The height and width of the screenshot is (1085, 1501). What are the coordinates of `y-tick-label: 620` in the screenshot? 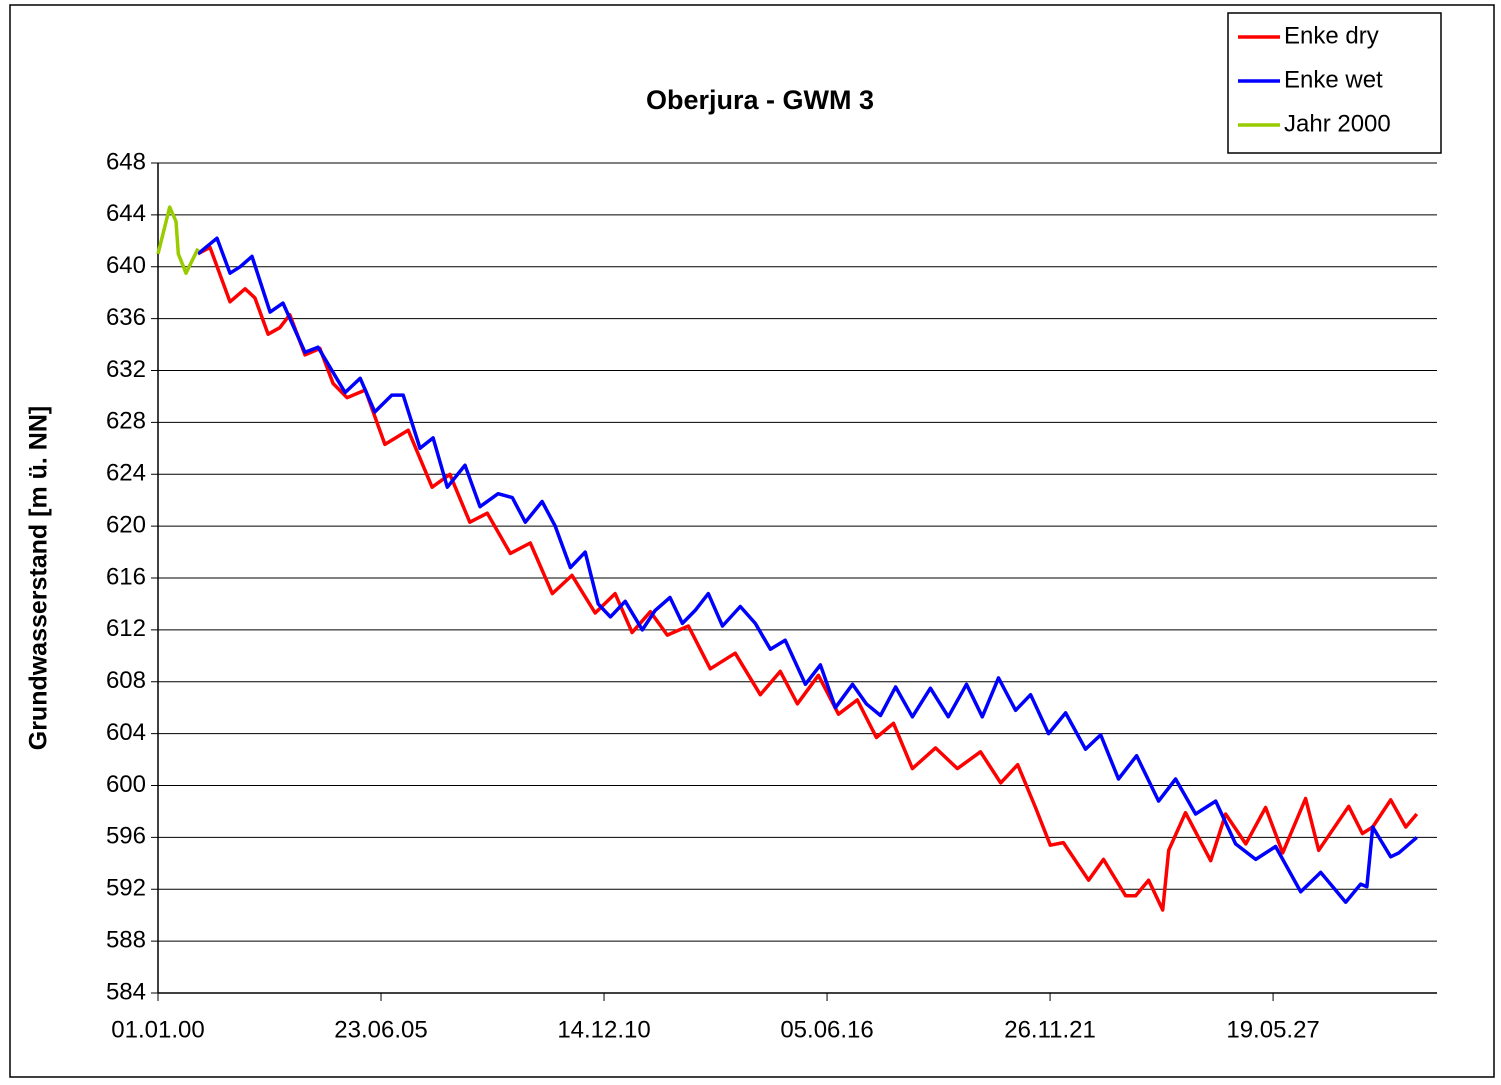 It's located at (126, 524).